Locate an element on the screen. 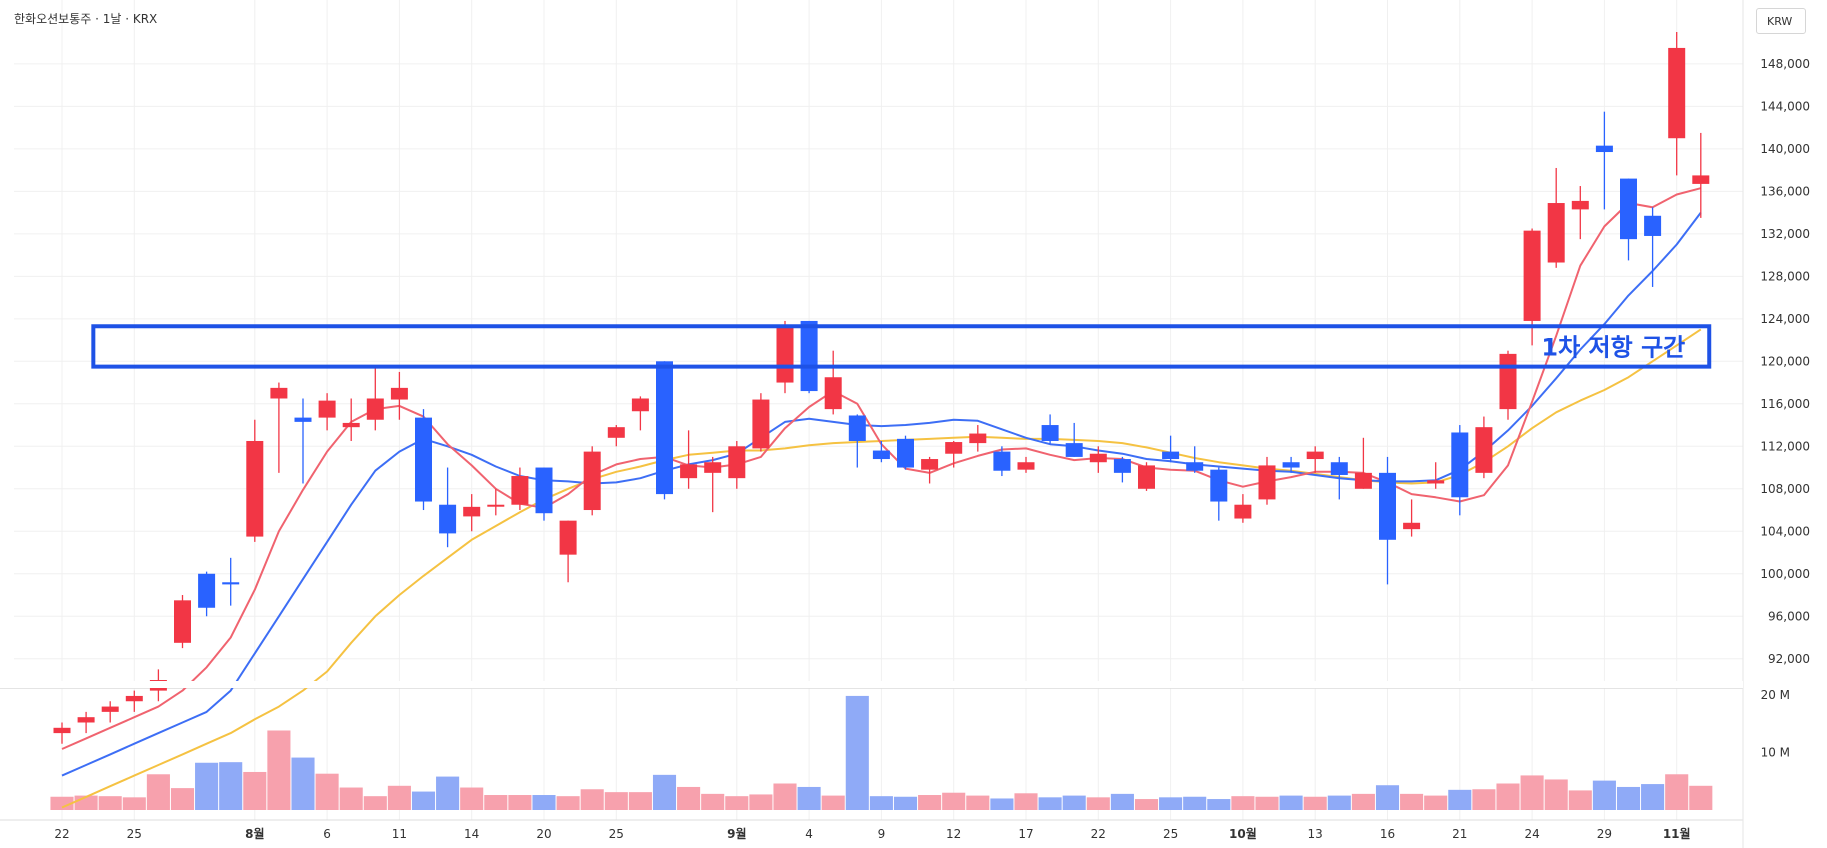 The width and height of the screenshot is (1827, 848). axis-mask is located at coordinates (1785, 424).